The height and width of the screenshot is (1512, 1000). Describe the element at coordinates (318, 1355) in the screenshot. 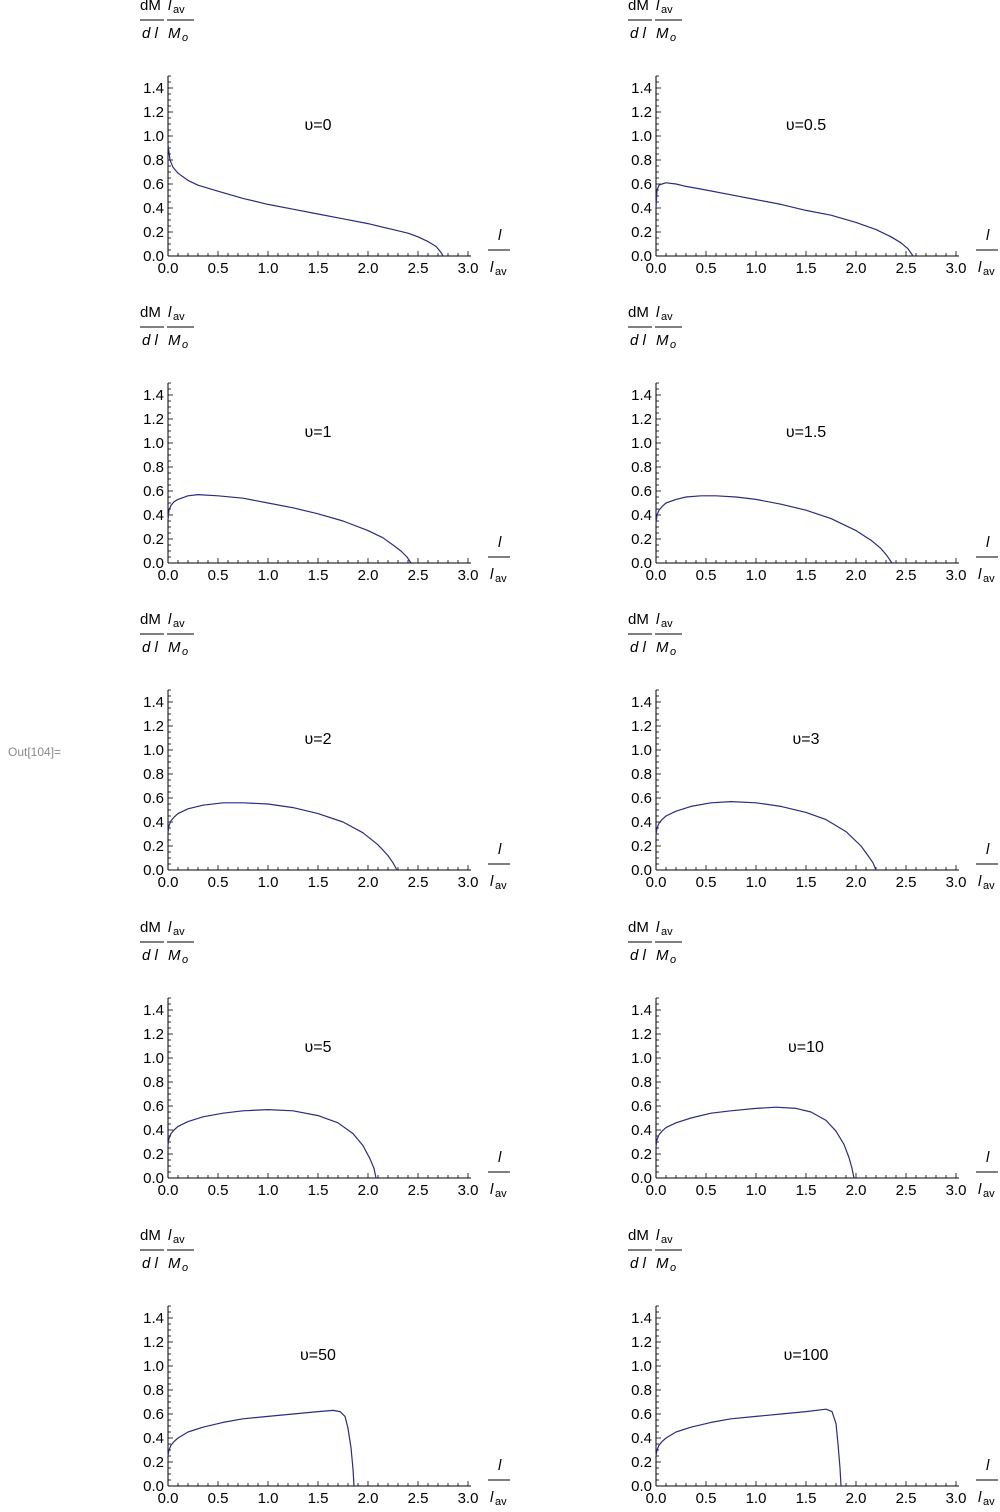

I see `panel-title: υ=50` at that location.